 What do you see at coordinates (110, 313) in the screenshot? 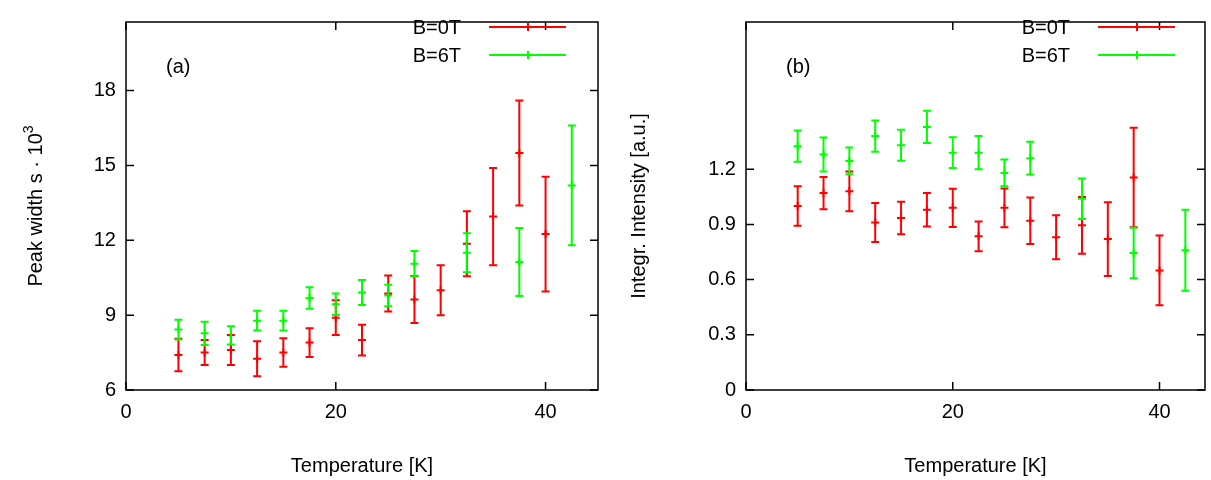
I see `y-tick-label: 9` at bounding box center [110, 313].